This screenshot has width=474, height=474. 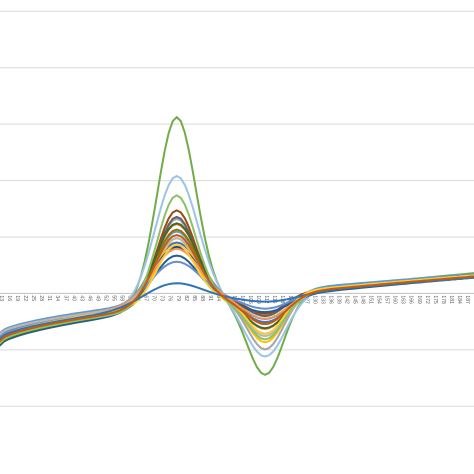 What do you see at coordinates (97, 298) in the screenshot?
I see `x-tick-label: 49` at bounding box center [97, 298].